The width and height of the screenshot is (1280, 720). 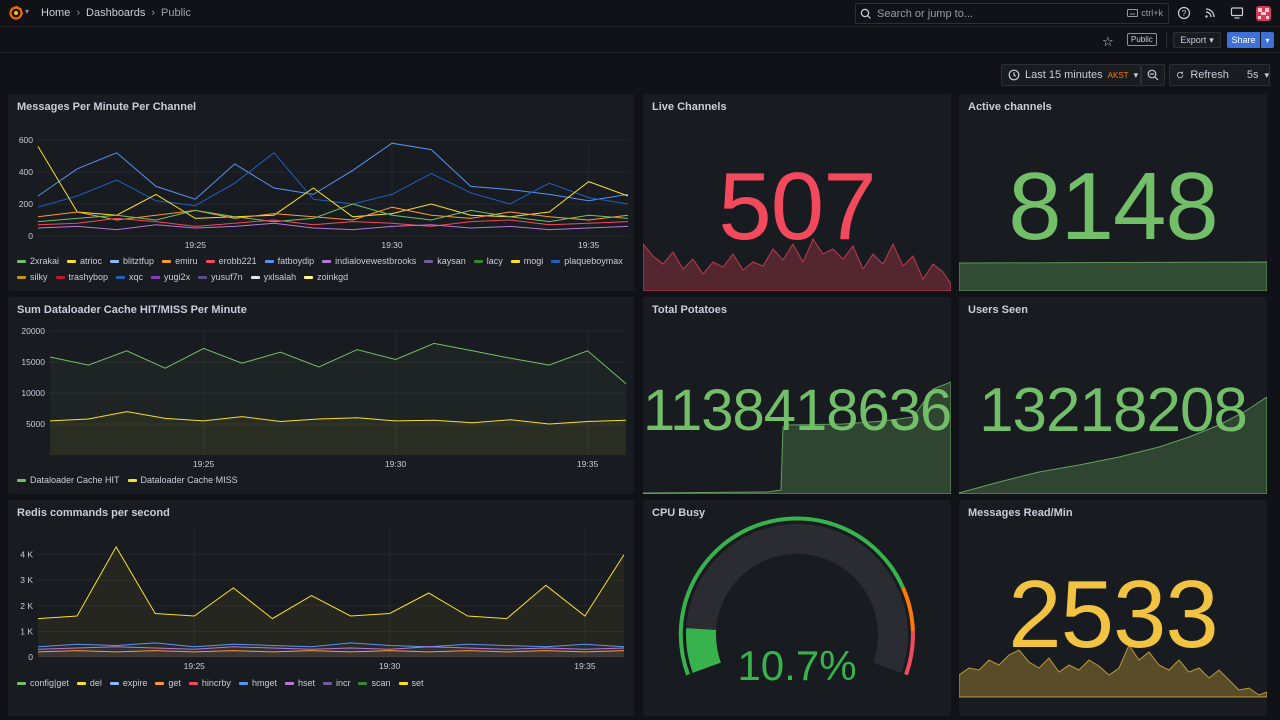 What do you see at coordinates (797, 192) in the screenshot?
I see `panel-live-channels: Live Channels 507` at bounding box center [797, 192].